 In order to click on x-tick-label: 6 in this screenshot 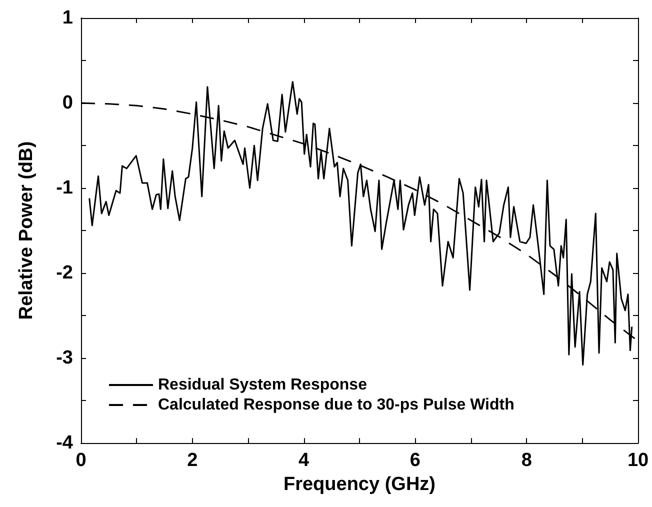, I will do `click(415, 461)`.